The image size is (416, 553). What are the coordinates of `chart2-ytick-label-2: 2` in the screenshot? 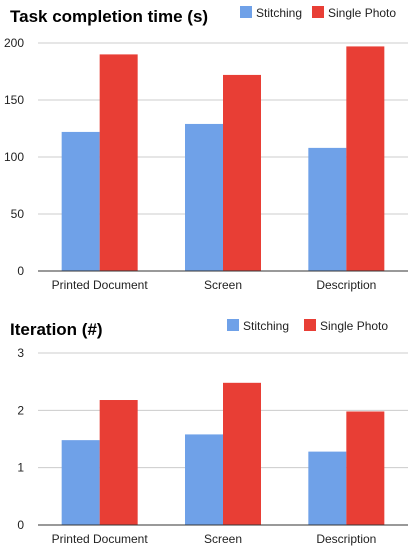 It's located at (20, 410).